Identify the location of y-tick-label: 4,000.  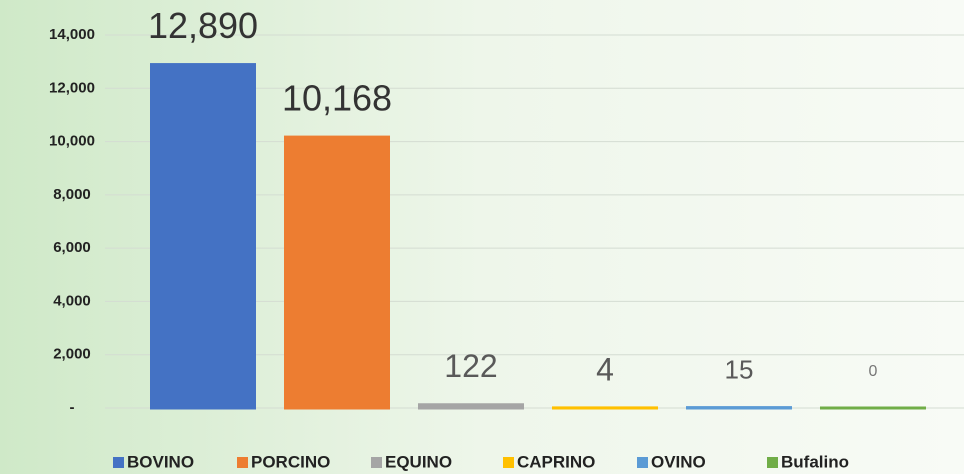
(72, 300).